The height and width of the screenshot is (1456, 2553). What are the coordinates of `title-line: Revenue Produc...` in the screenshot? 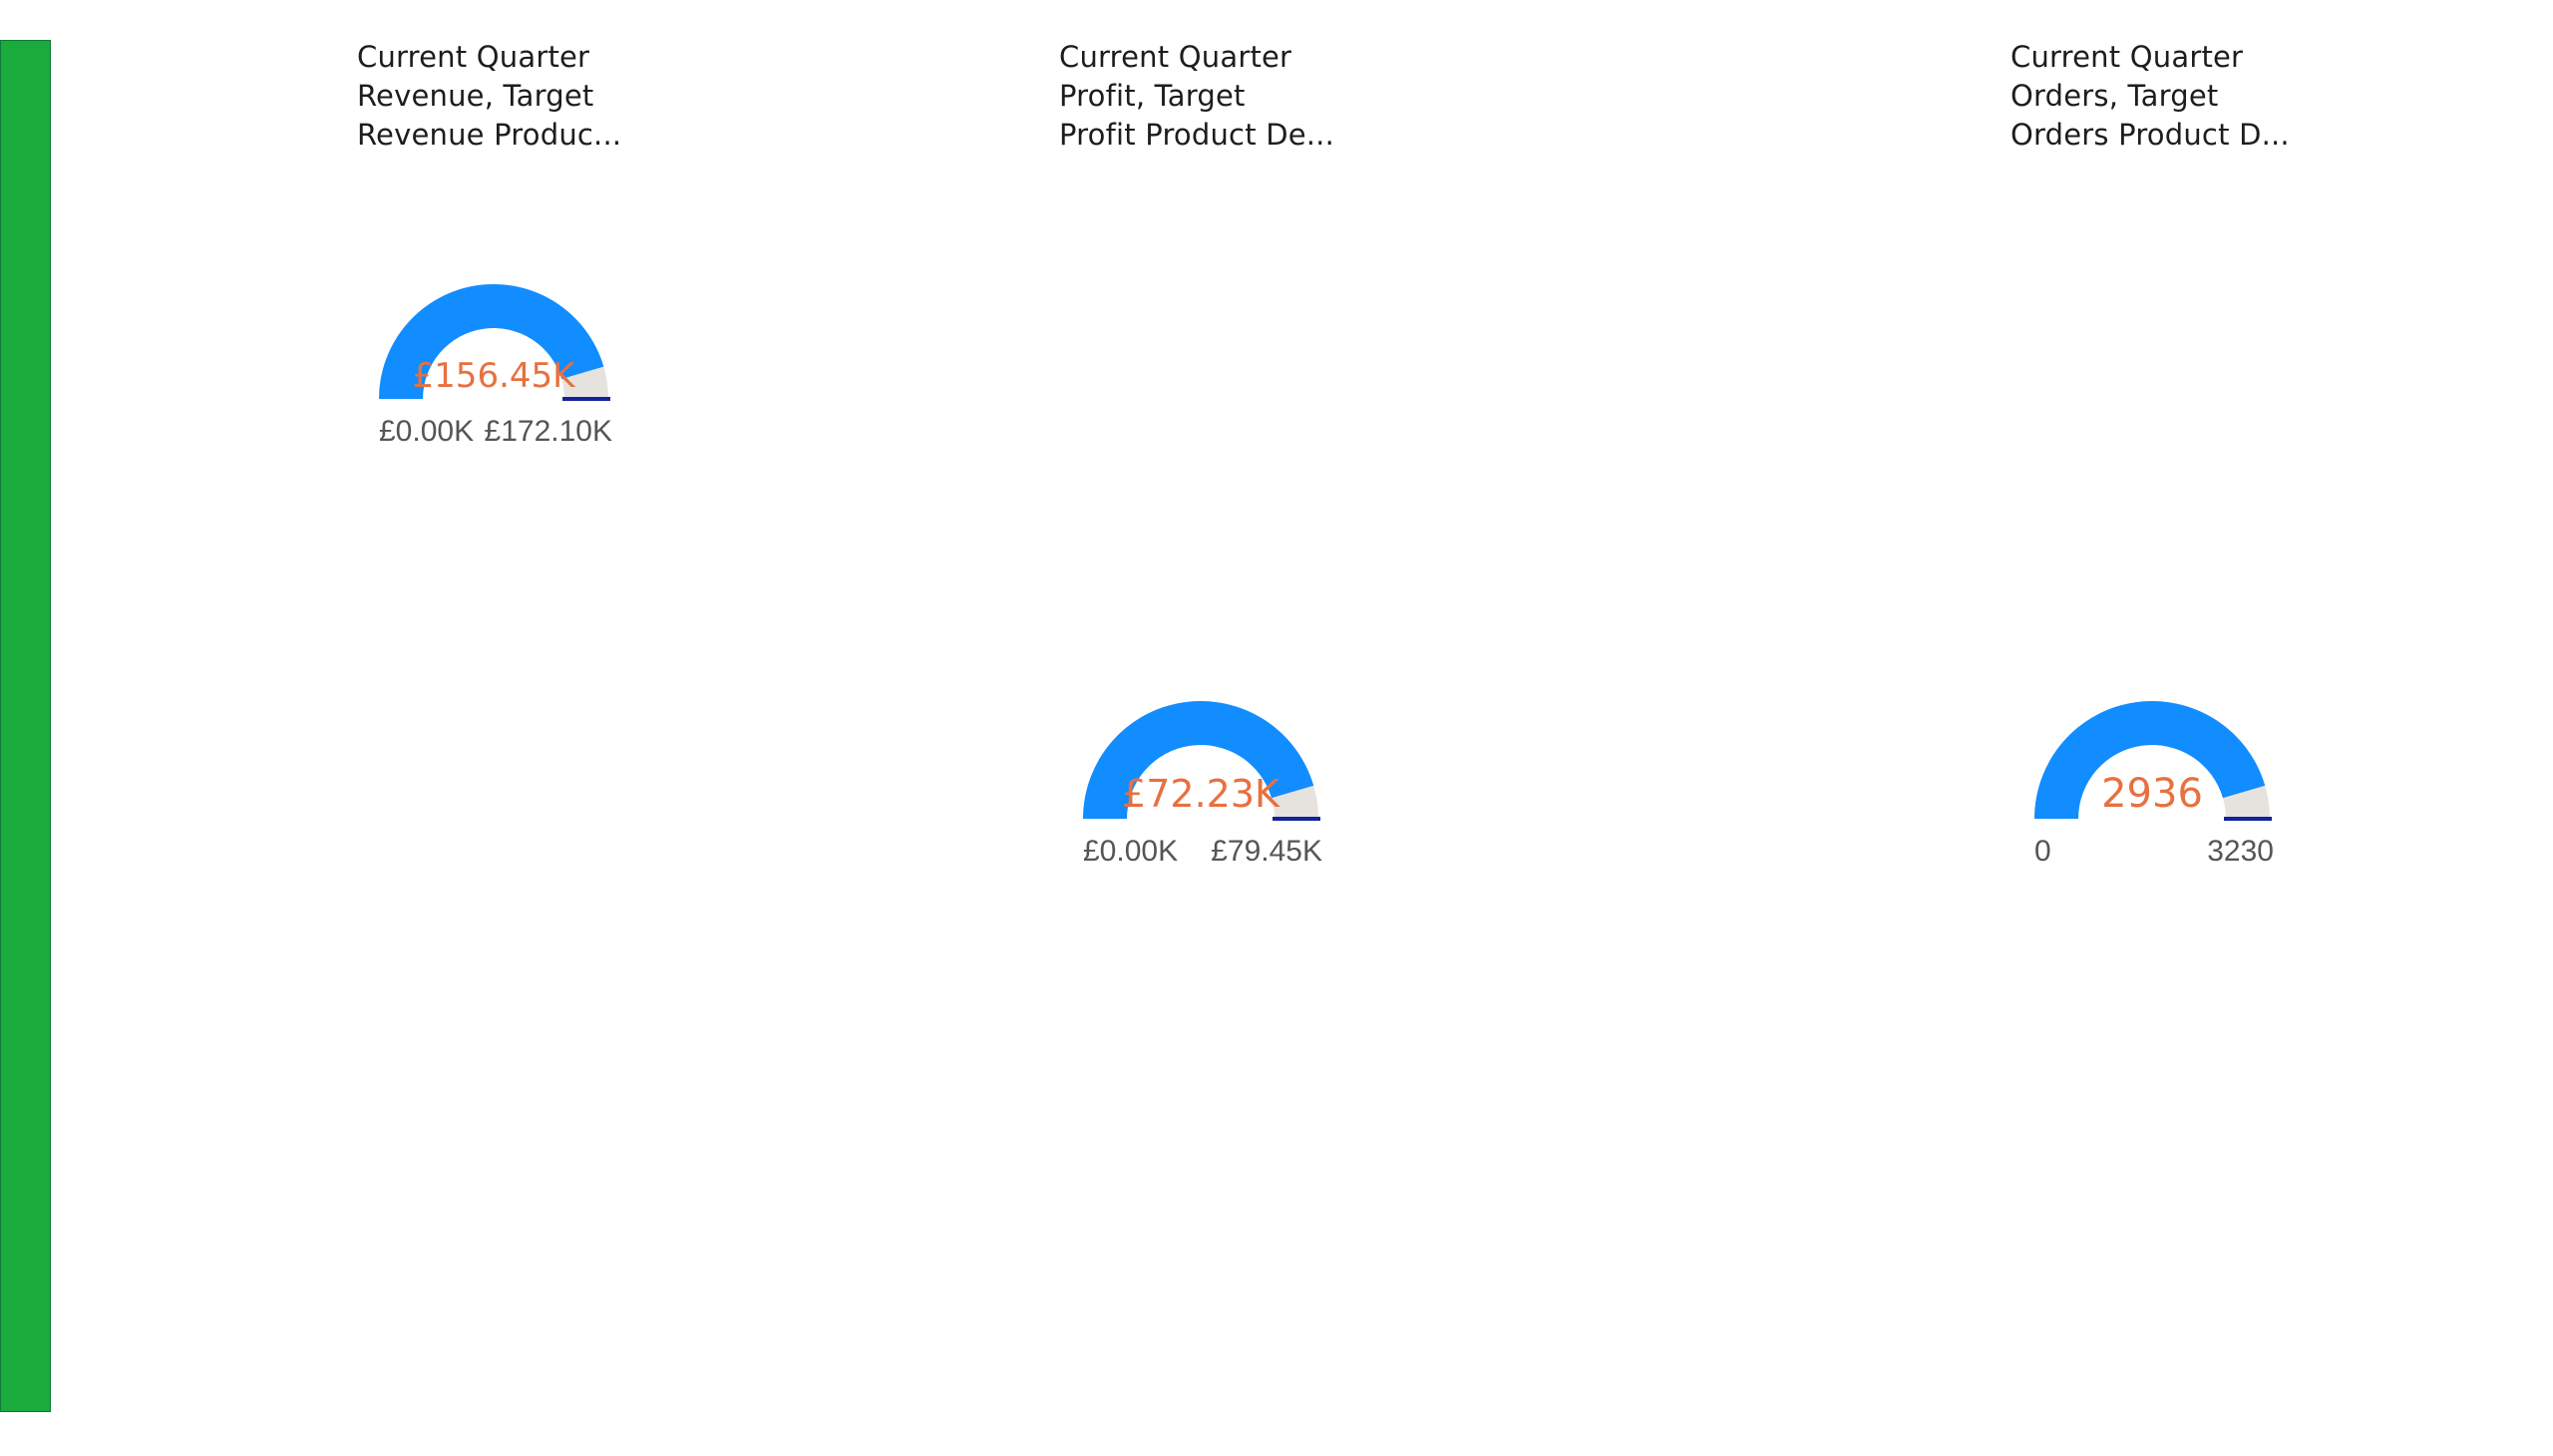 It's located at (490, 135).